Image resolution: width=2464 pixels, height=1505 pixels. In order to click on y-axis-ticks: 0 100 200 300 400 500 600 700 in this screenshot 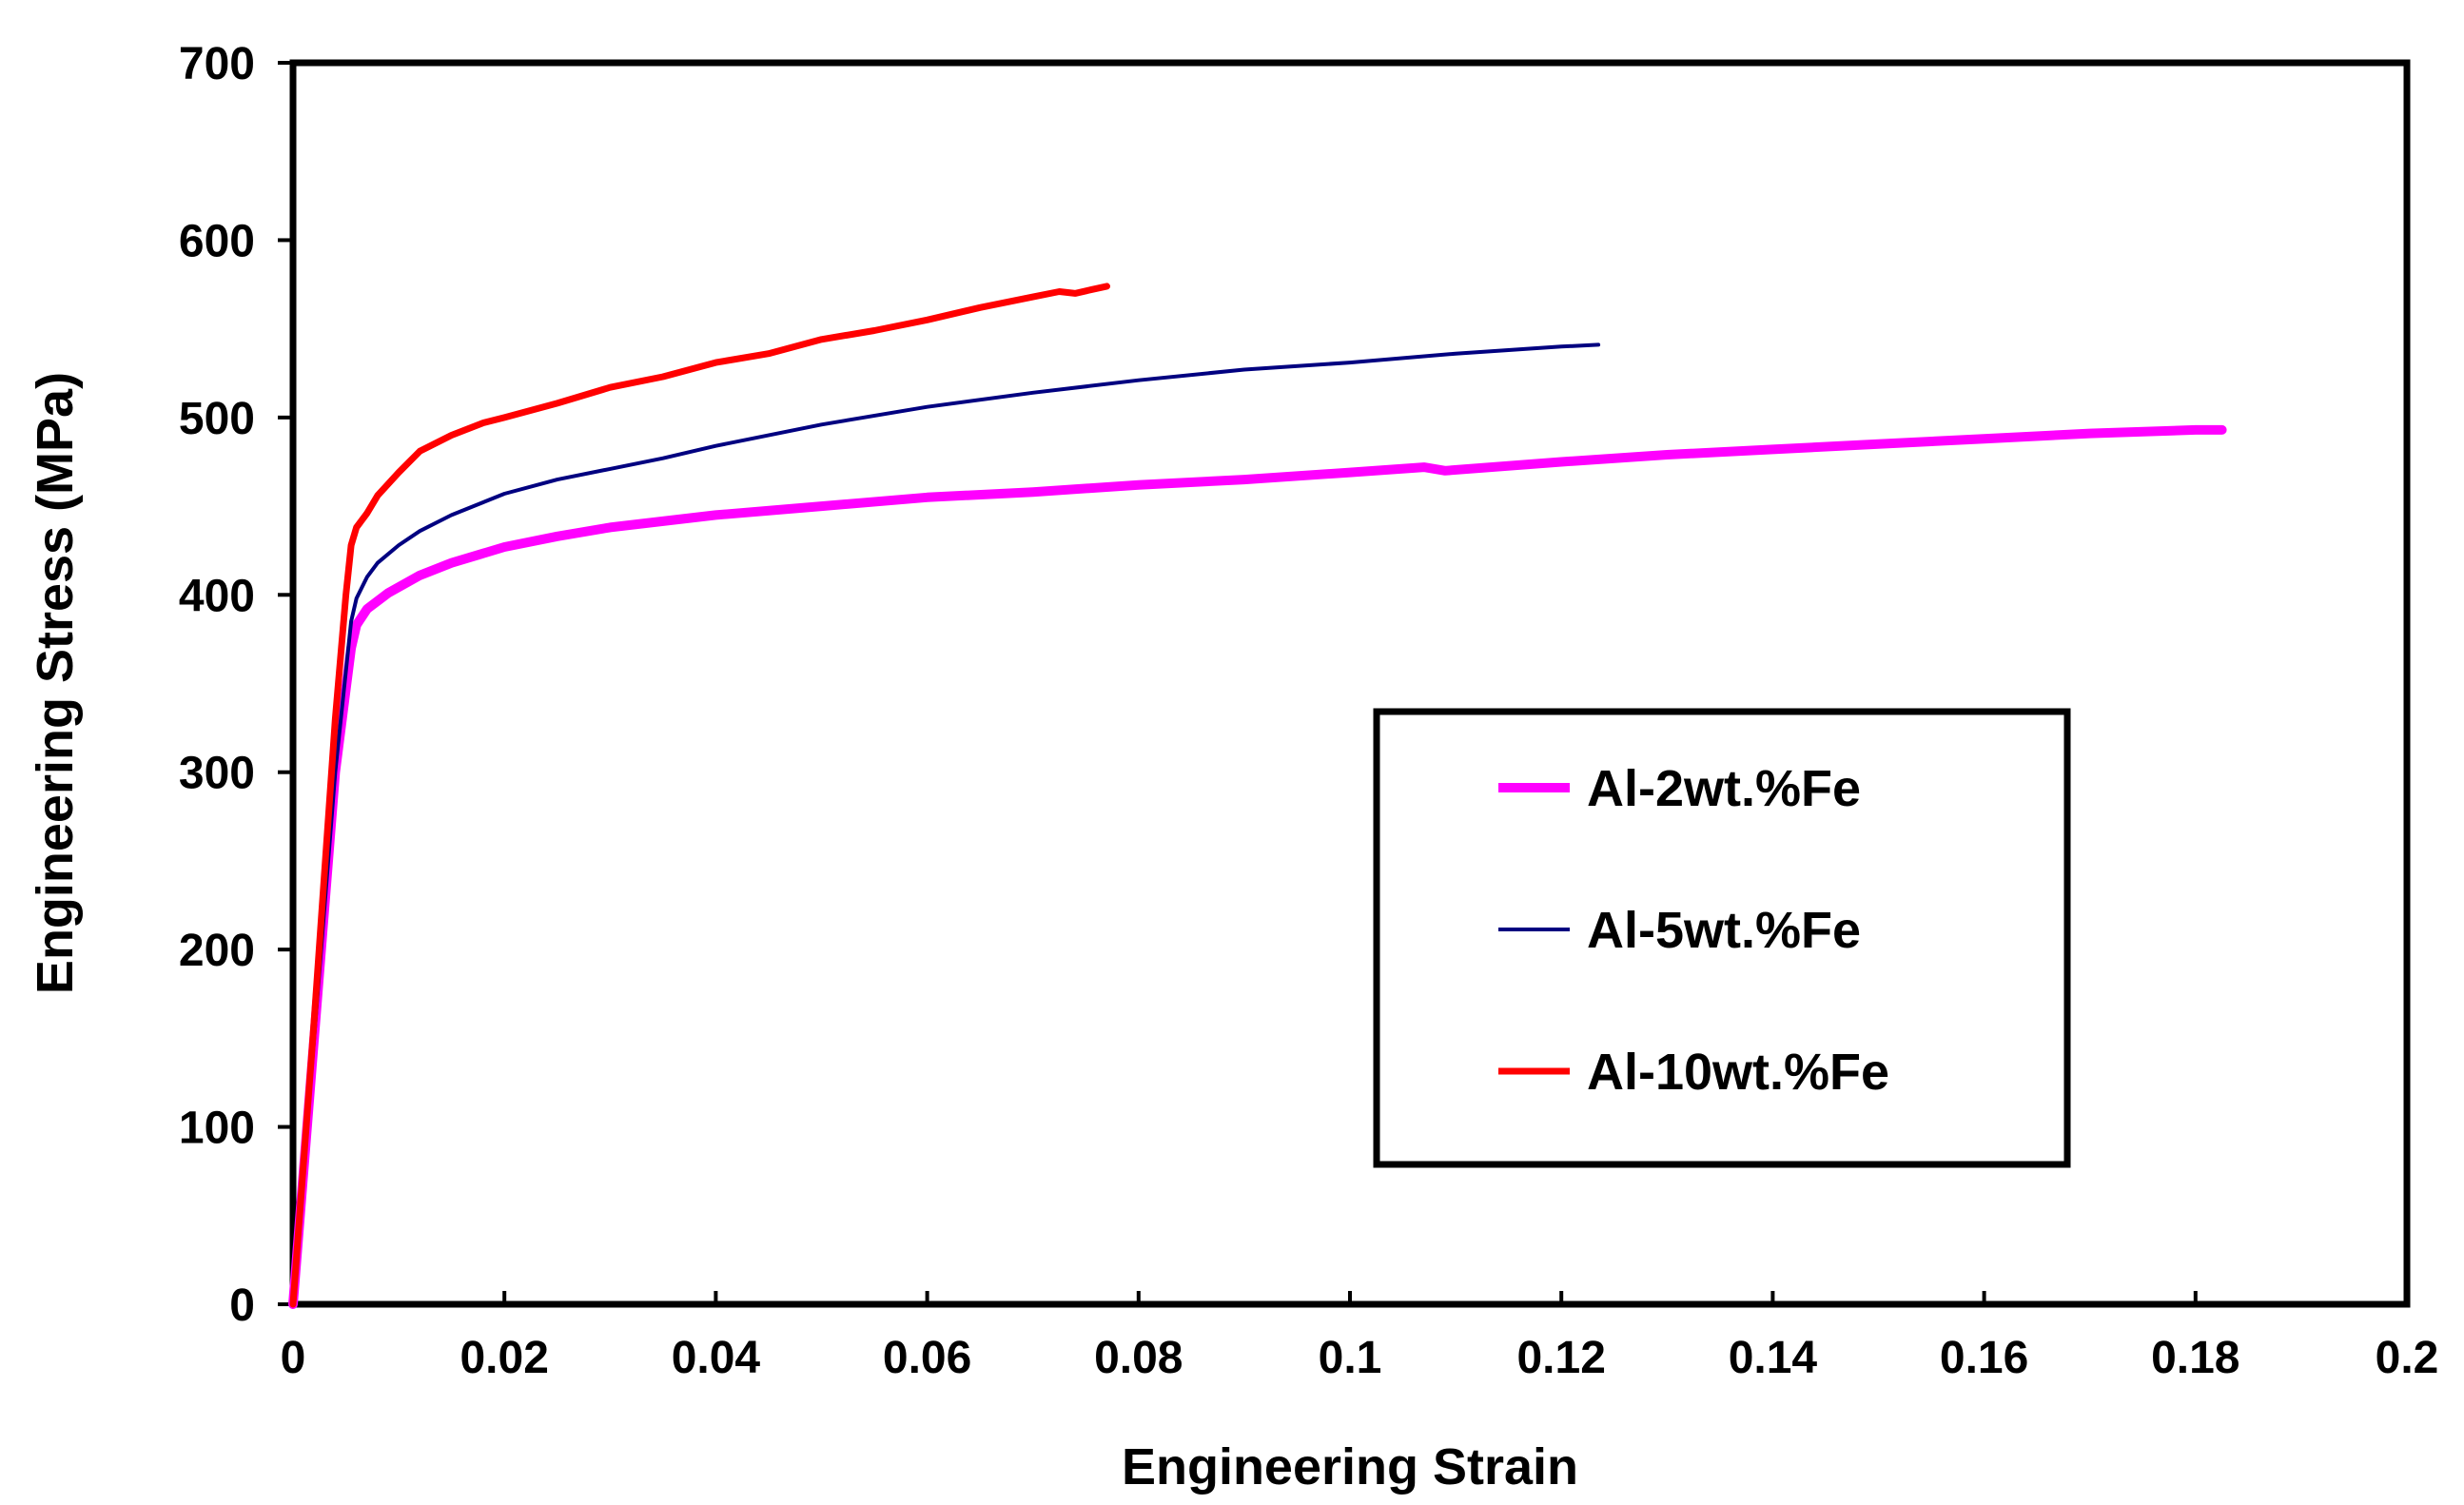, I will do `click(236, 685)`.